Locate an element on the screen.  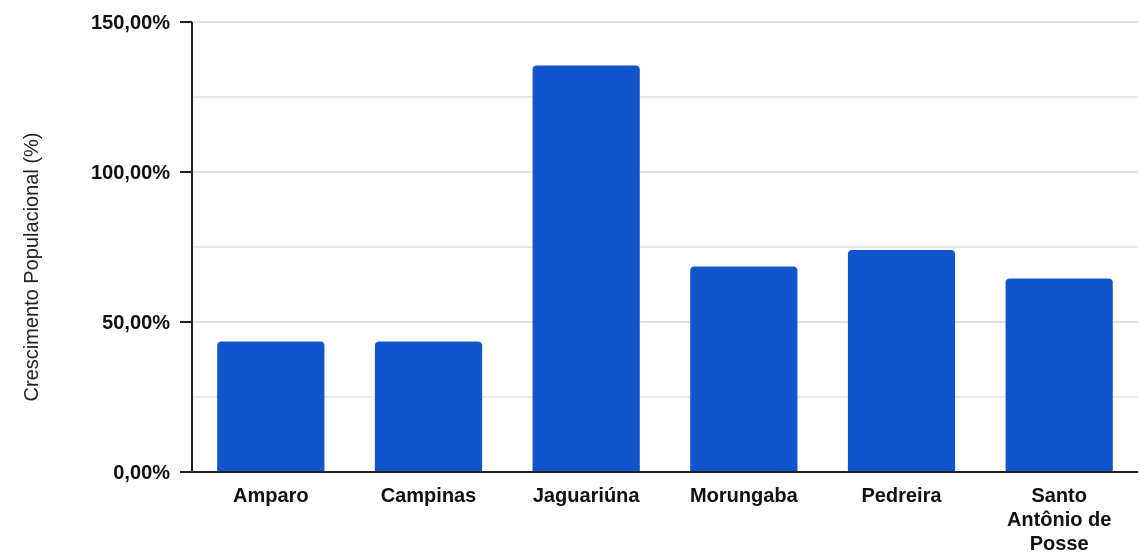
x-tick-label: Pedreira is located at coordinates (901, 496).